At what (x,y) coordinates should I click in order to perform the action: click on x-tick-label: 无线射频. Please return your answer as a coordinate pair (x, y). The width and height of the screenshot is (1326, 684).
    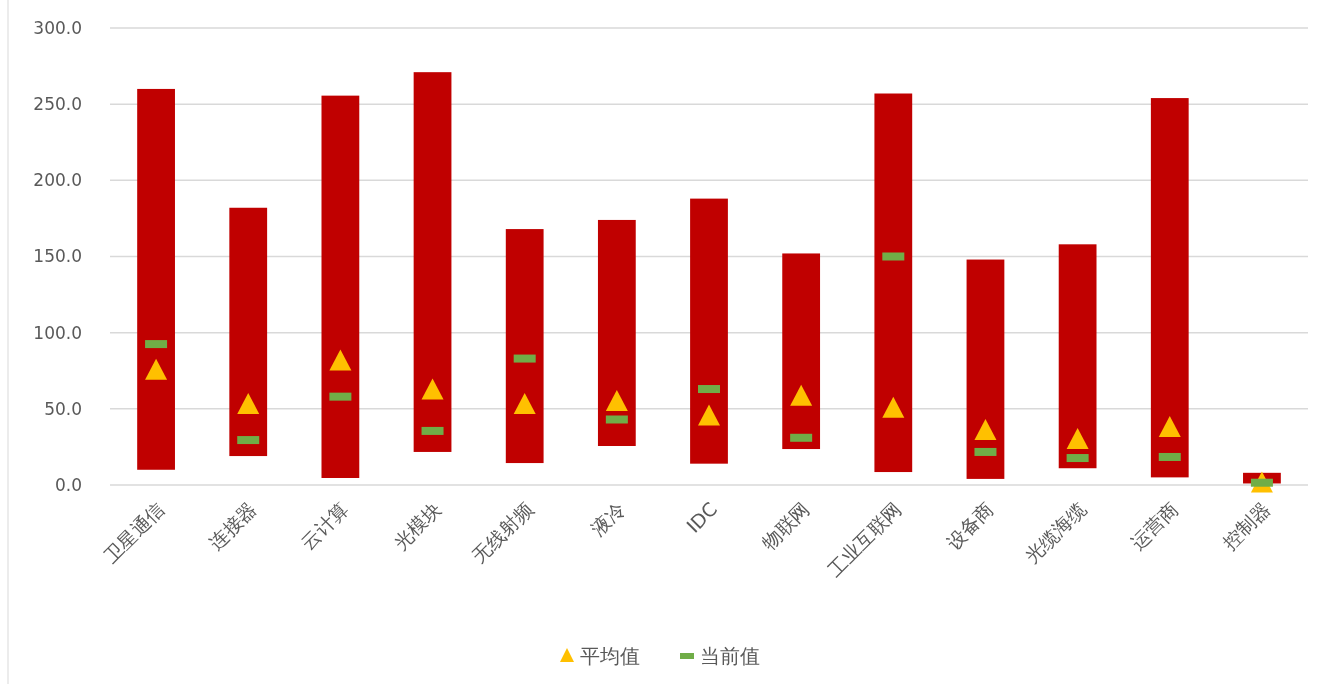
    Looking at the image, I should click on (502, 532).